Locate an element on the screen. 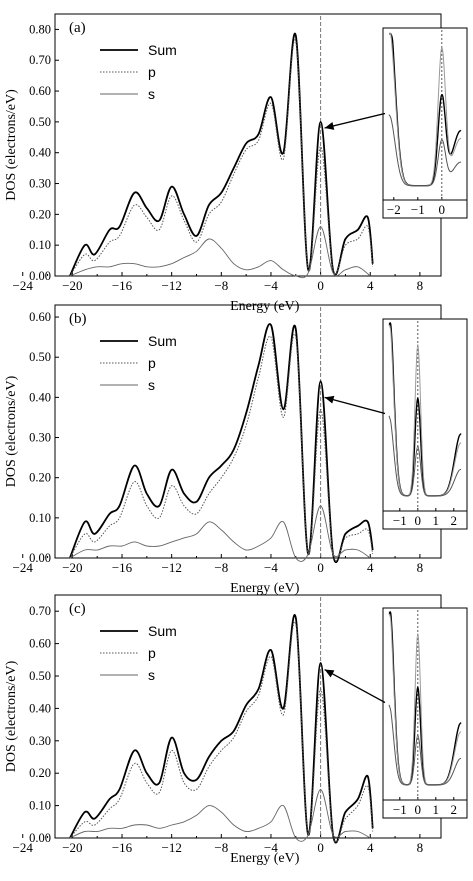 The width and height of the screenshot is (473, 881). panel-label: (b) is located at coordinates (78, 319).